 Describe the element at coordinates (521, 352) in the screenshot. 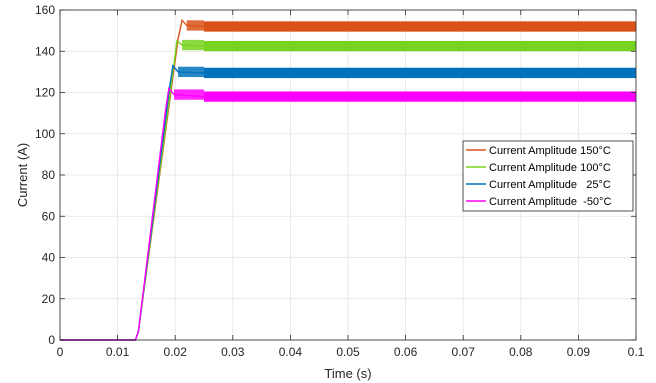

I see `x-tick-label: 0.08` at that location.